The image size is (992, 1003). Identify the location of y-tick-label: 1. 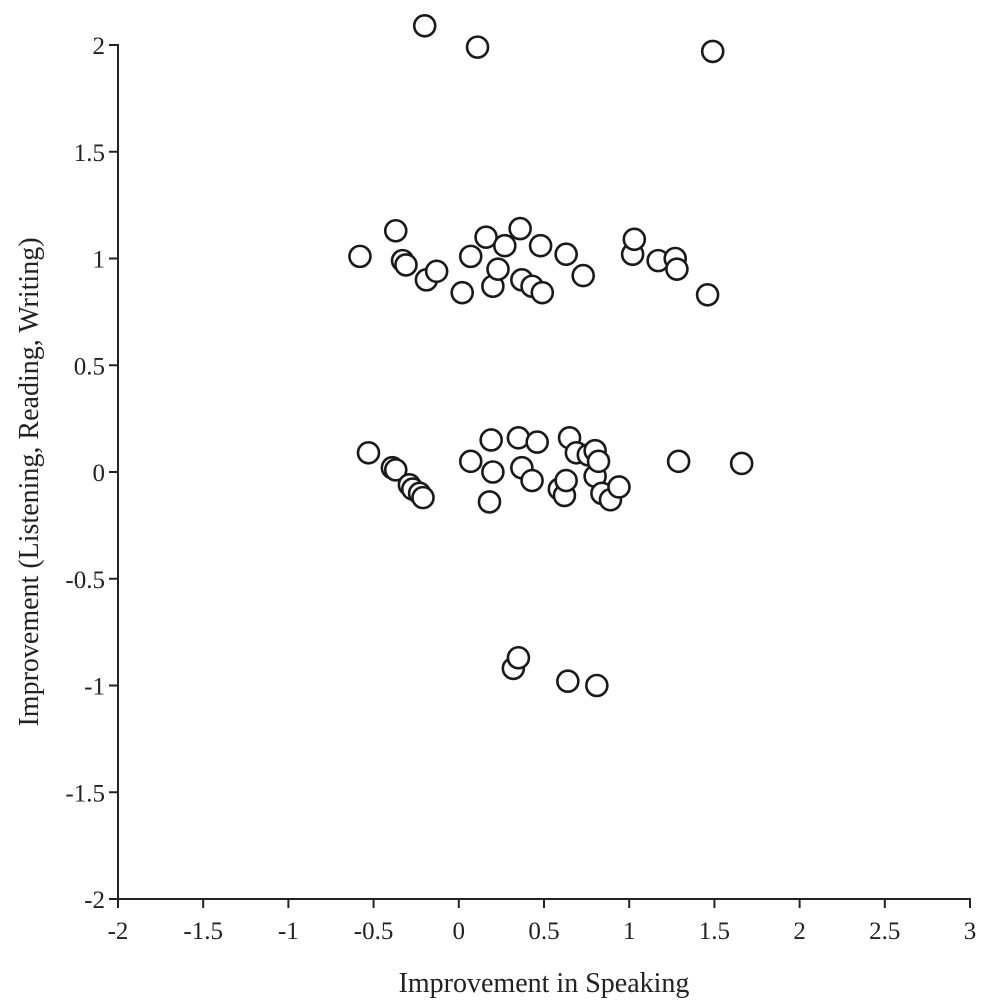
(99, 260).